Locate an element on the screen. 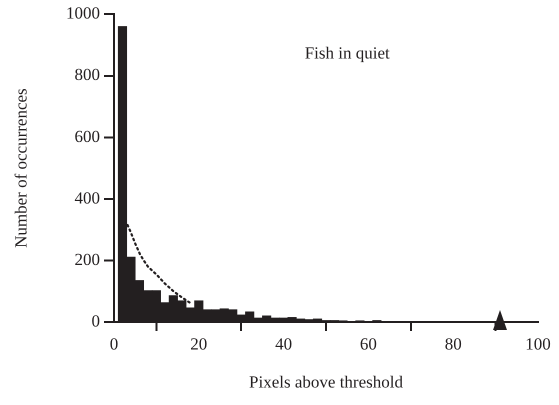  x-tick-label: 40 is located at coordinates (283, 344).